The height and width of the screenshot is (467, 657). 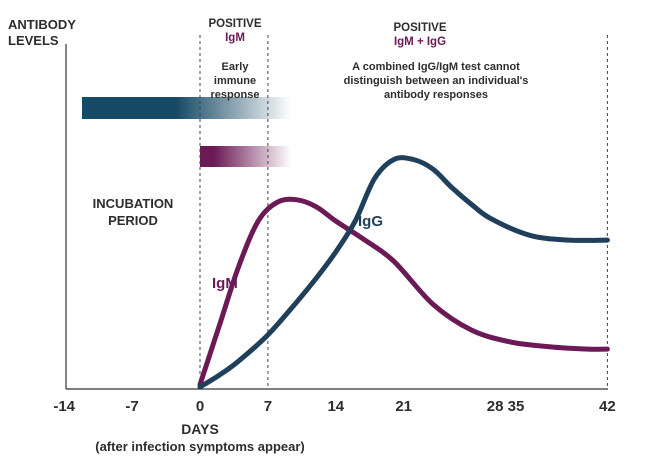 What do you see at coordinates (42, 24) in the screenshot?
I see `y-axis-label-line-1: ANTIBODY` at bounding box center [42, 24].